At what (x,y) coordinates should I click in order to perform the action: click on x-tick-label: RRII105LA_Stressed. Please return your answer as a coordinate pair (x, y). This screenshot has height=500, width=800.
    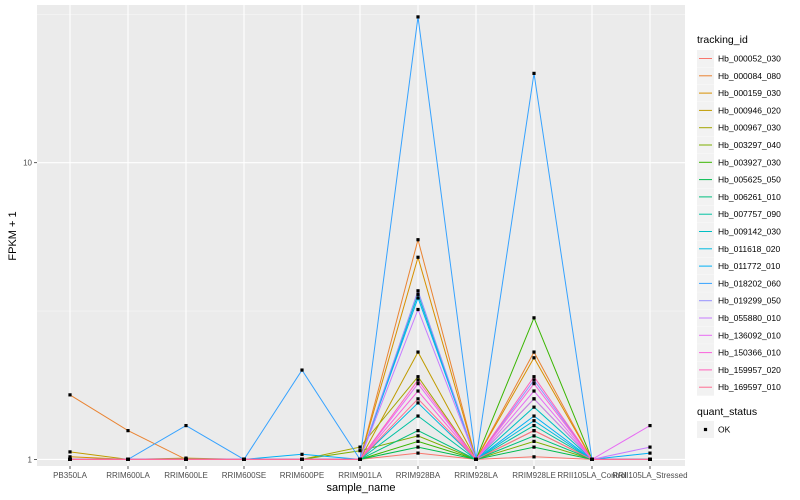
    Looking at the image, I should click on (649, 475).